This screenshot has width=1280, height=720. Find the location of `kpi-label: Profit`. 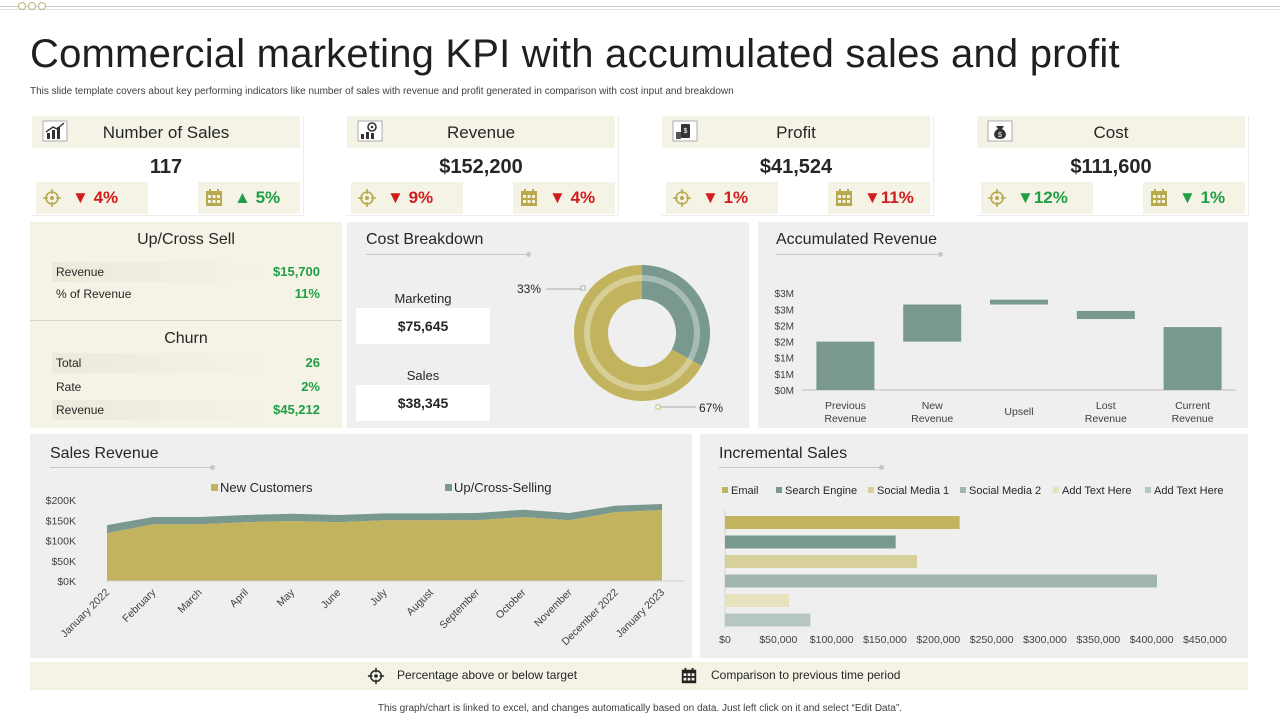

kpi-label: Profit is located at coordinates (796, 132).